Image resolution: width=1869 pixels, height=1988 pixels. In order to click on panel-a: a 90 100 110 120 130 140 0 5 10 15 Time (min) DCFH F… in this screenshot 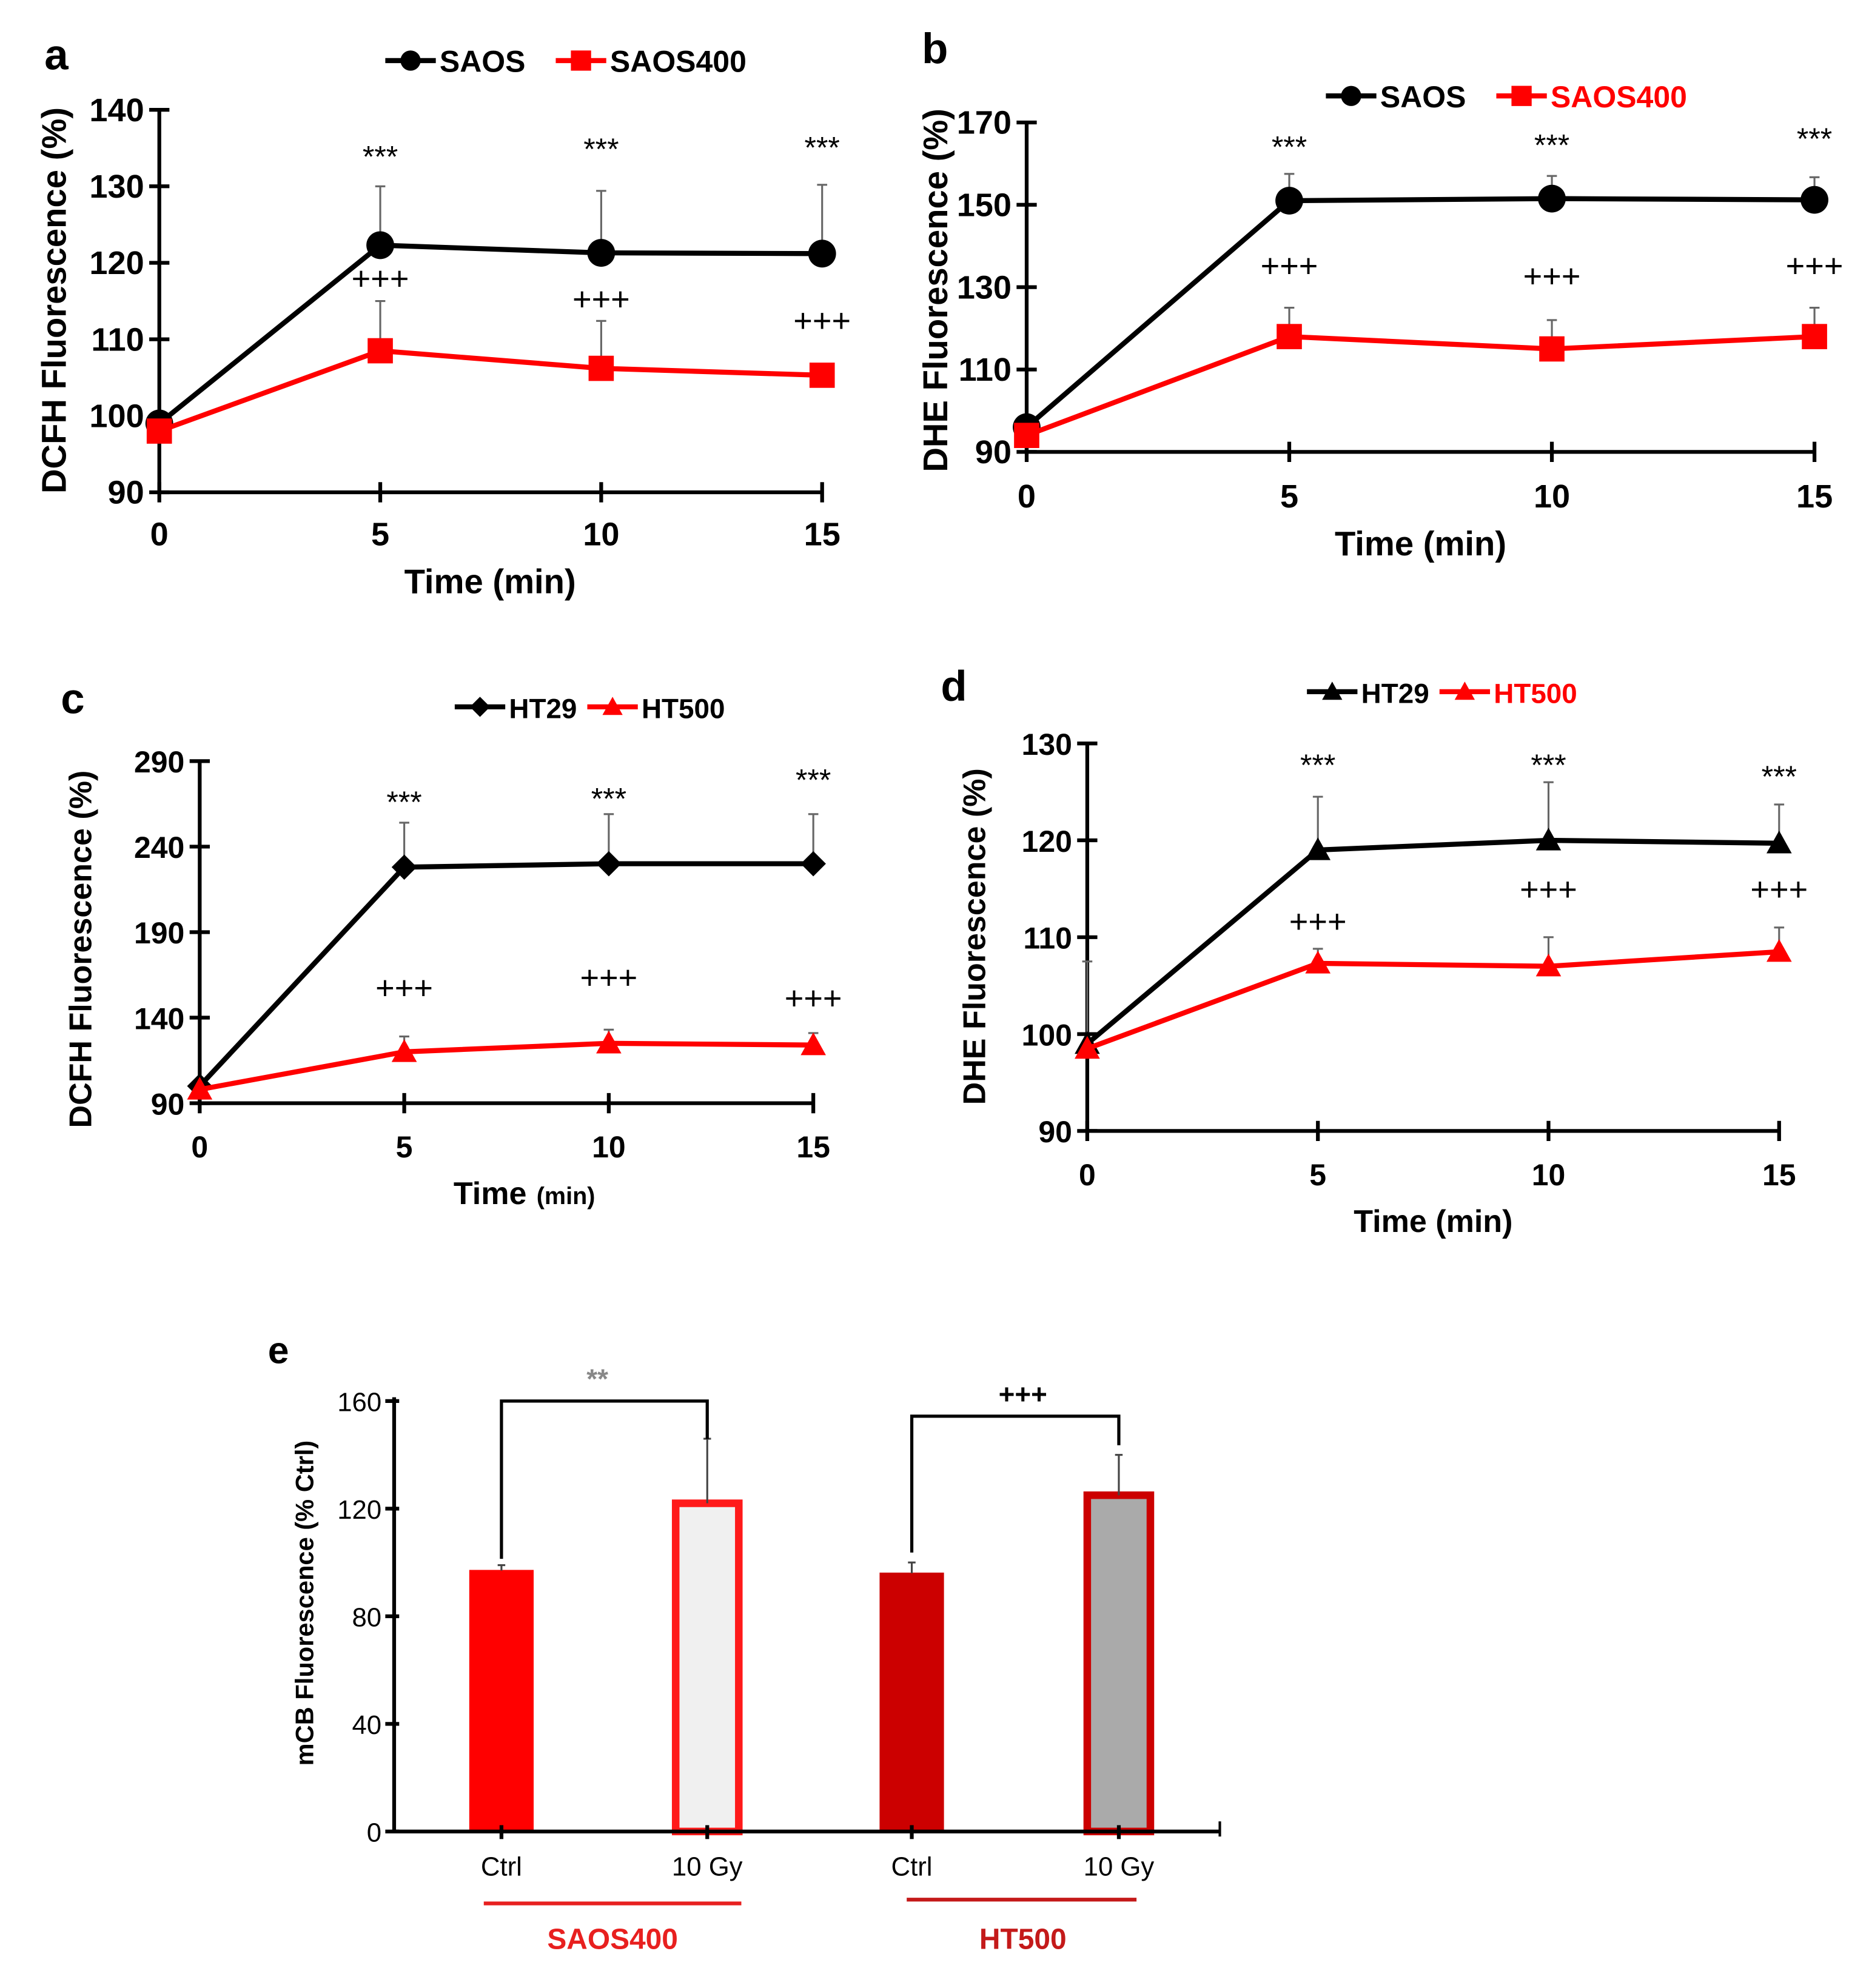, I will do `click(443, 316)`.